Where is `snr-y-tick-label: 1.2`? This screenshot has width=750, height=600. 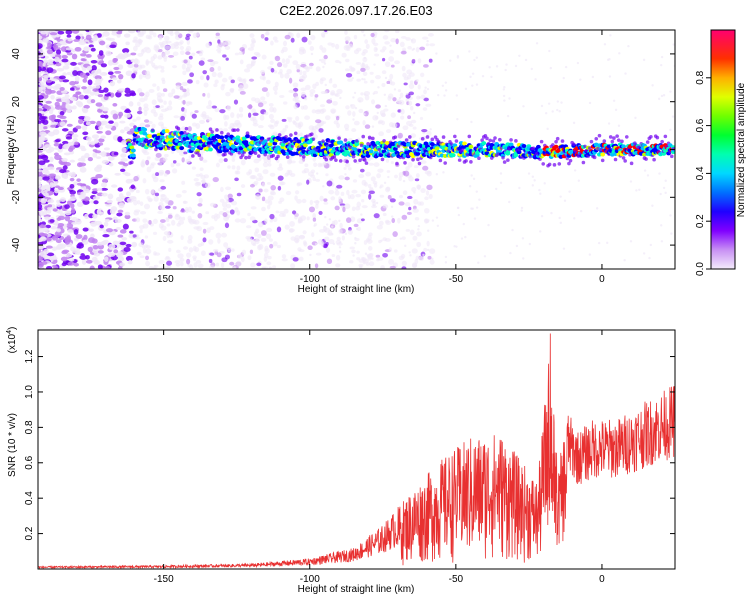 snr-y-tick-label: 1.2 is located at coordinates (29, 356).